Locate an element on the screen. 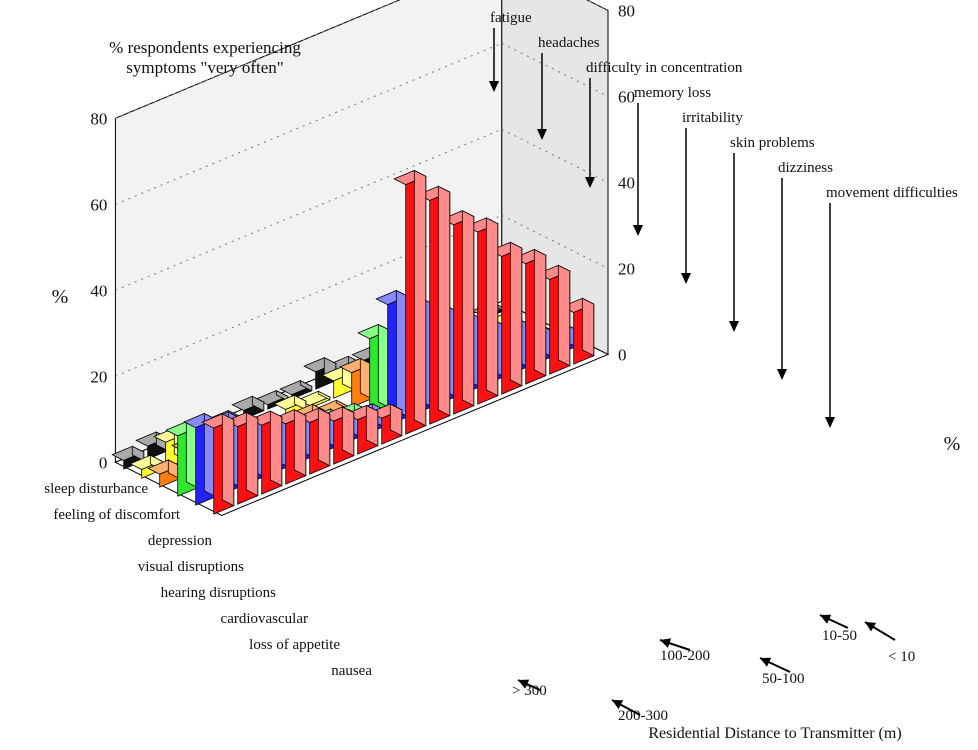  distance-label: 100-200 is located at coordinates (685, 656).